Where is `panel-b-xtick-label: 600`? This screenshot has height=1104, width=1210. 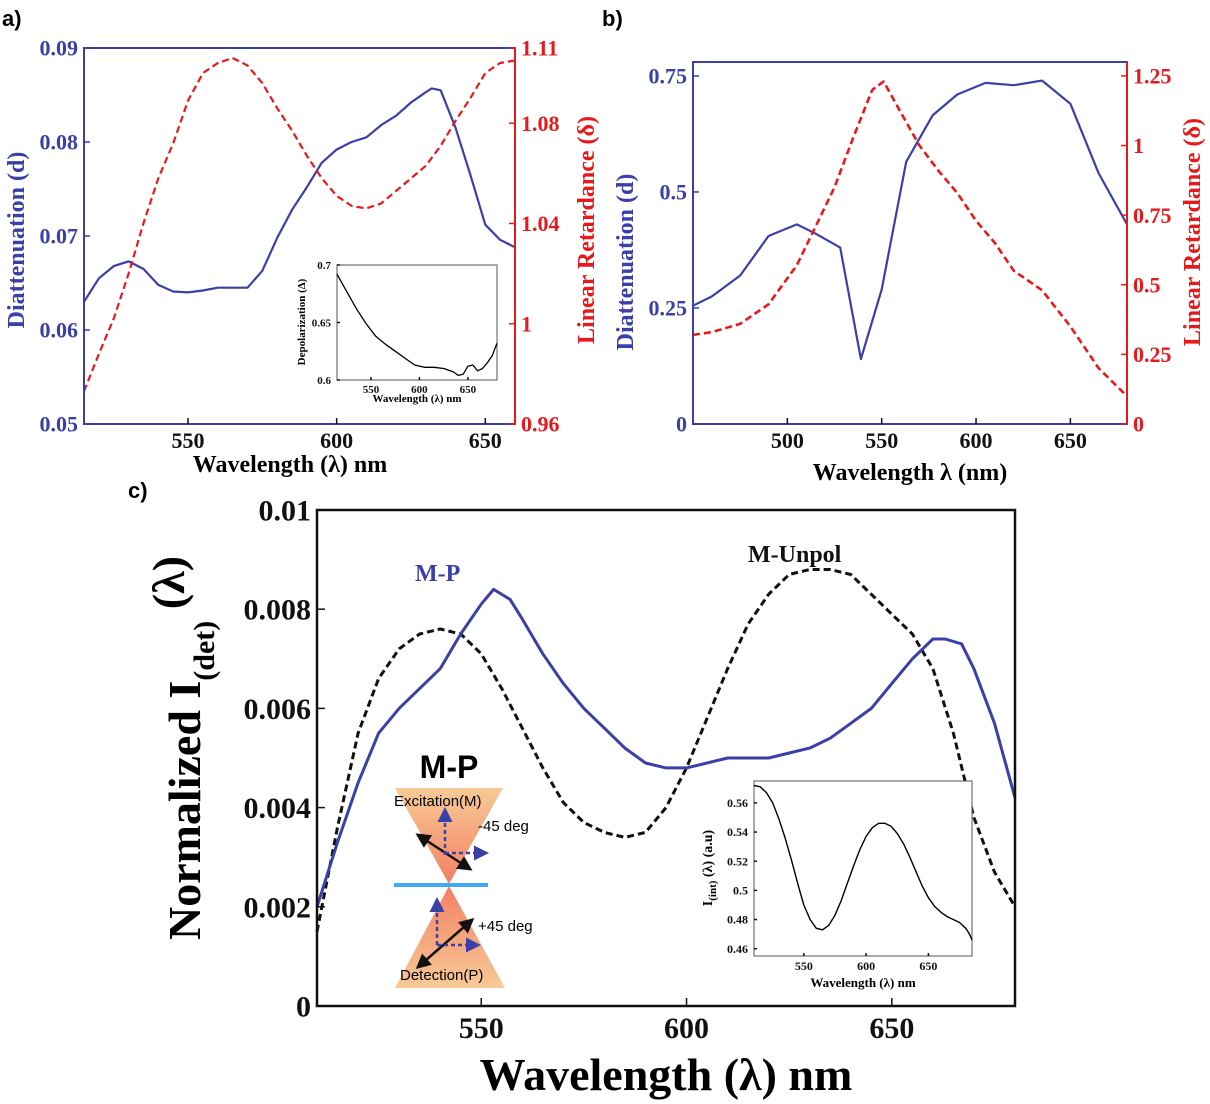 panel-b-xtick-label: 600 is located at coordinates (976, 440).